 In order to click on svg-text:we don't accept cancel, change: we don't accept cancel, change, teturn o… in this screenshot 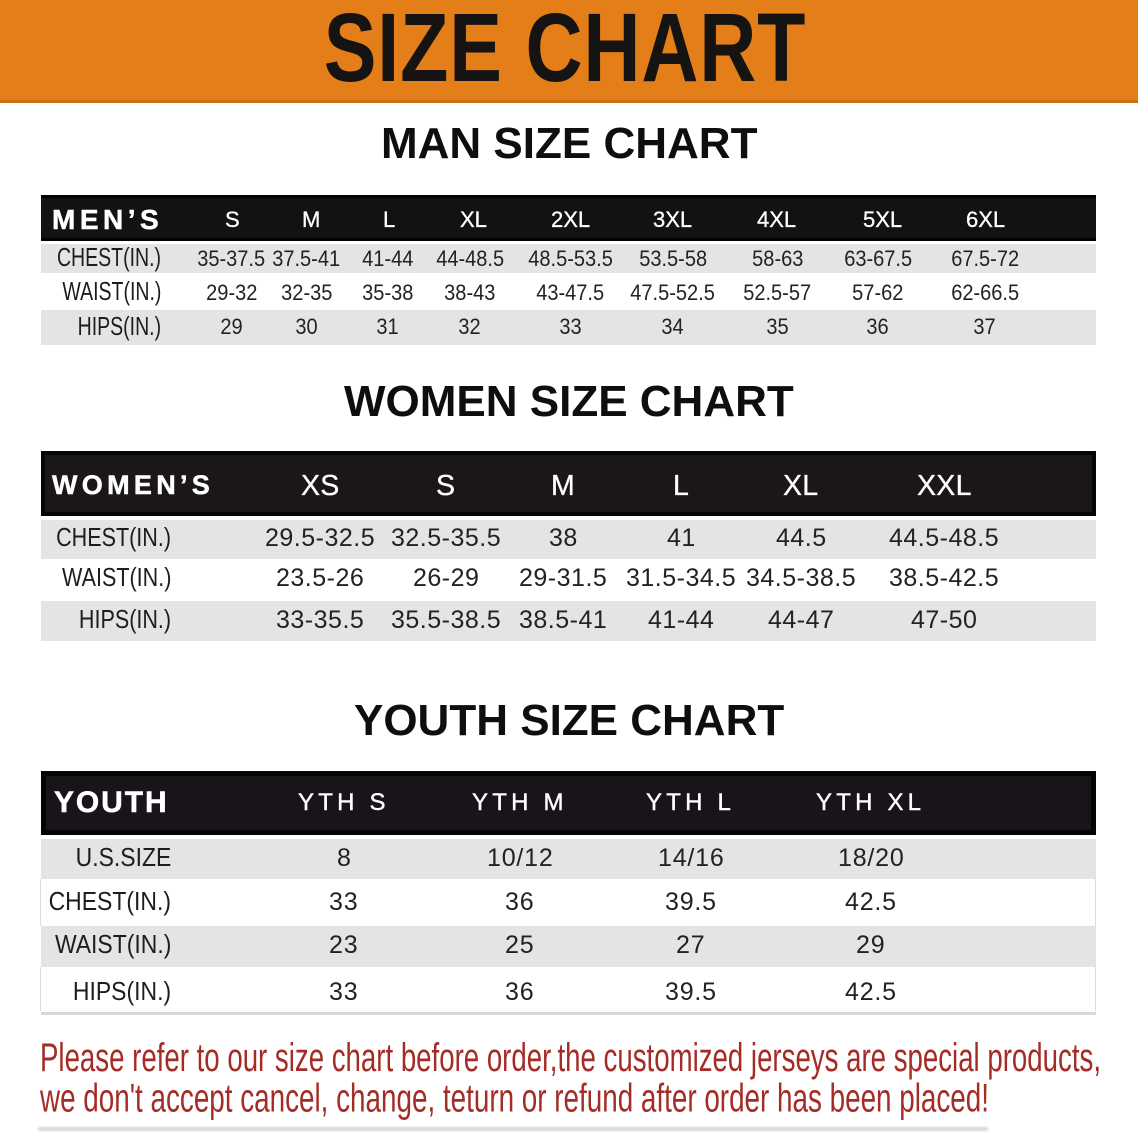, I will do `click(514, 1099)`.